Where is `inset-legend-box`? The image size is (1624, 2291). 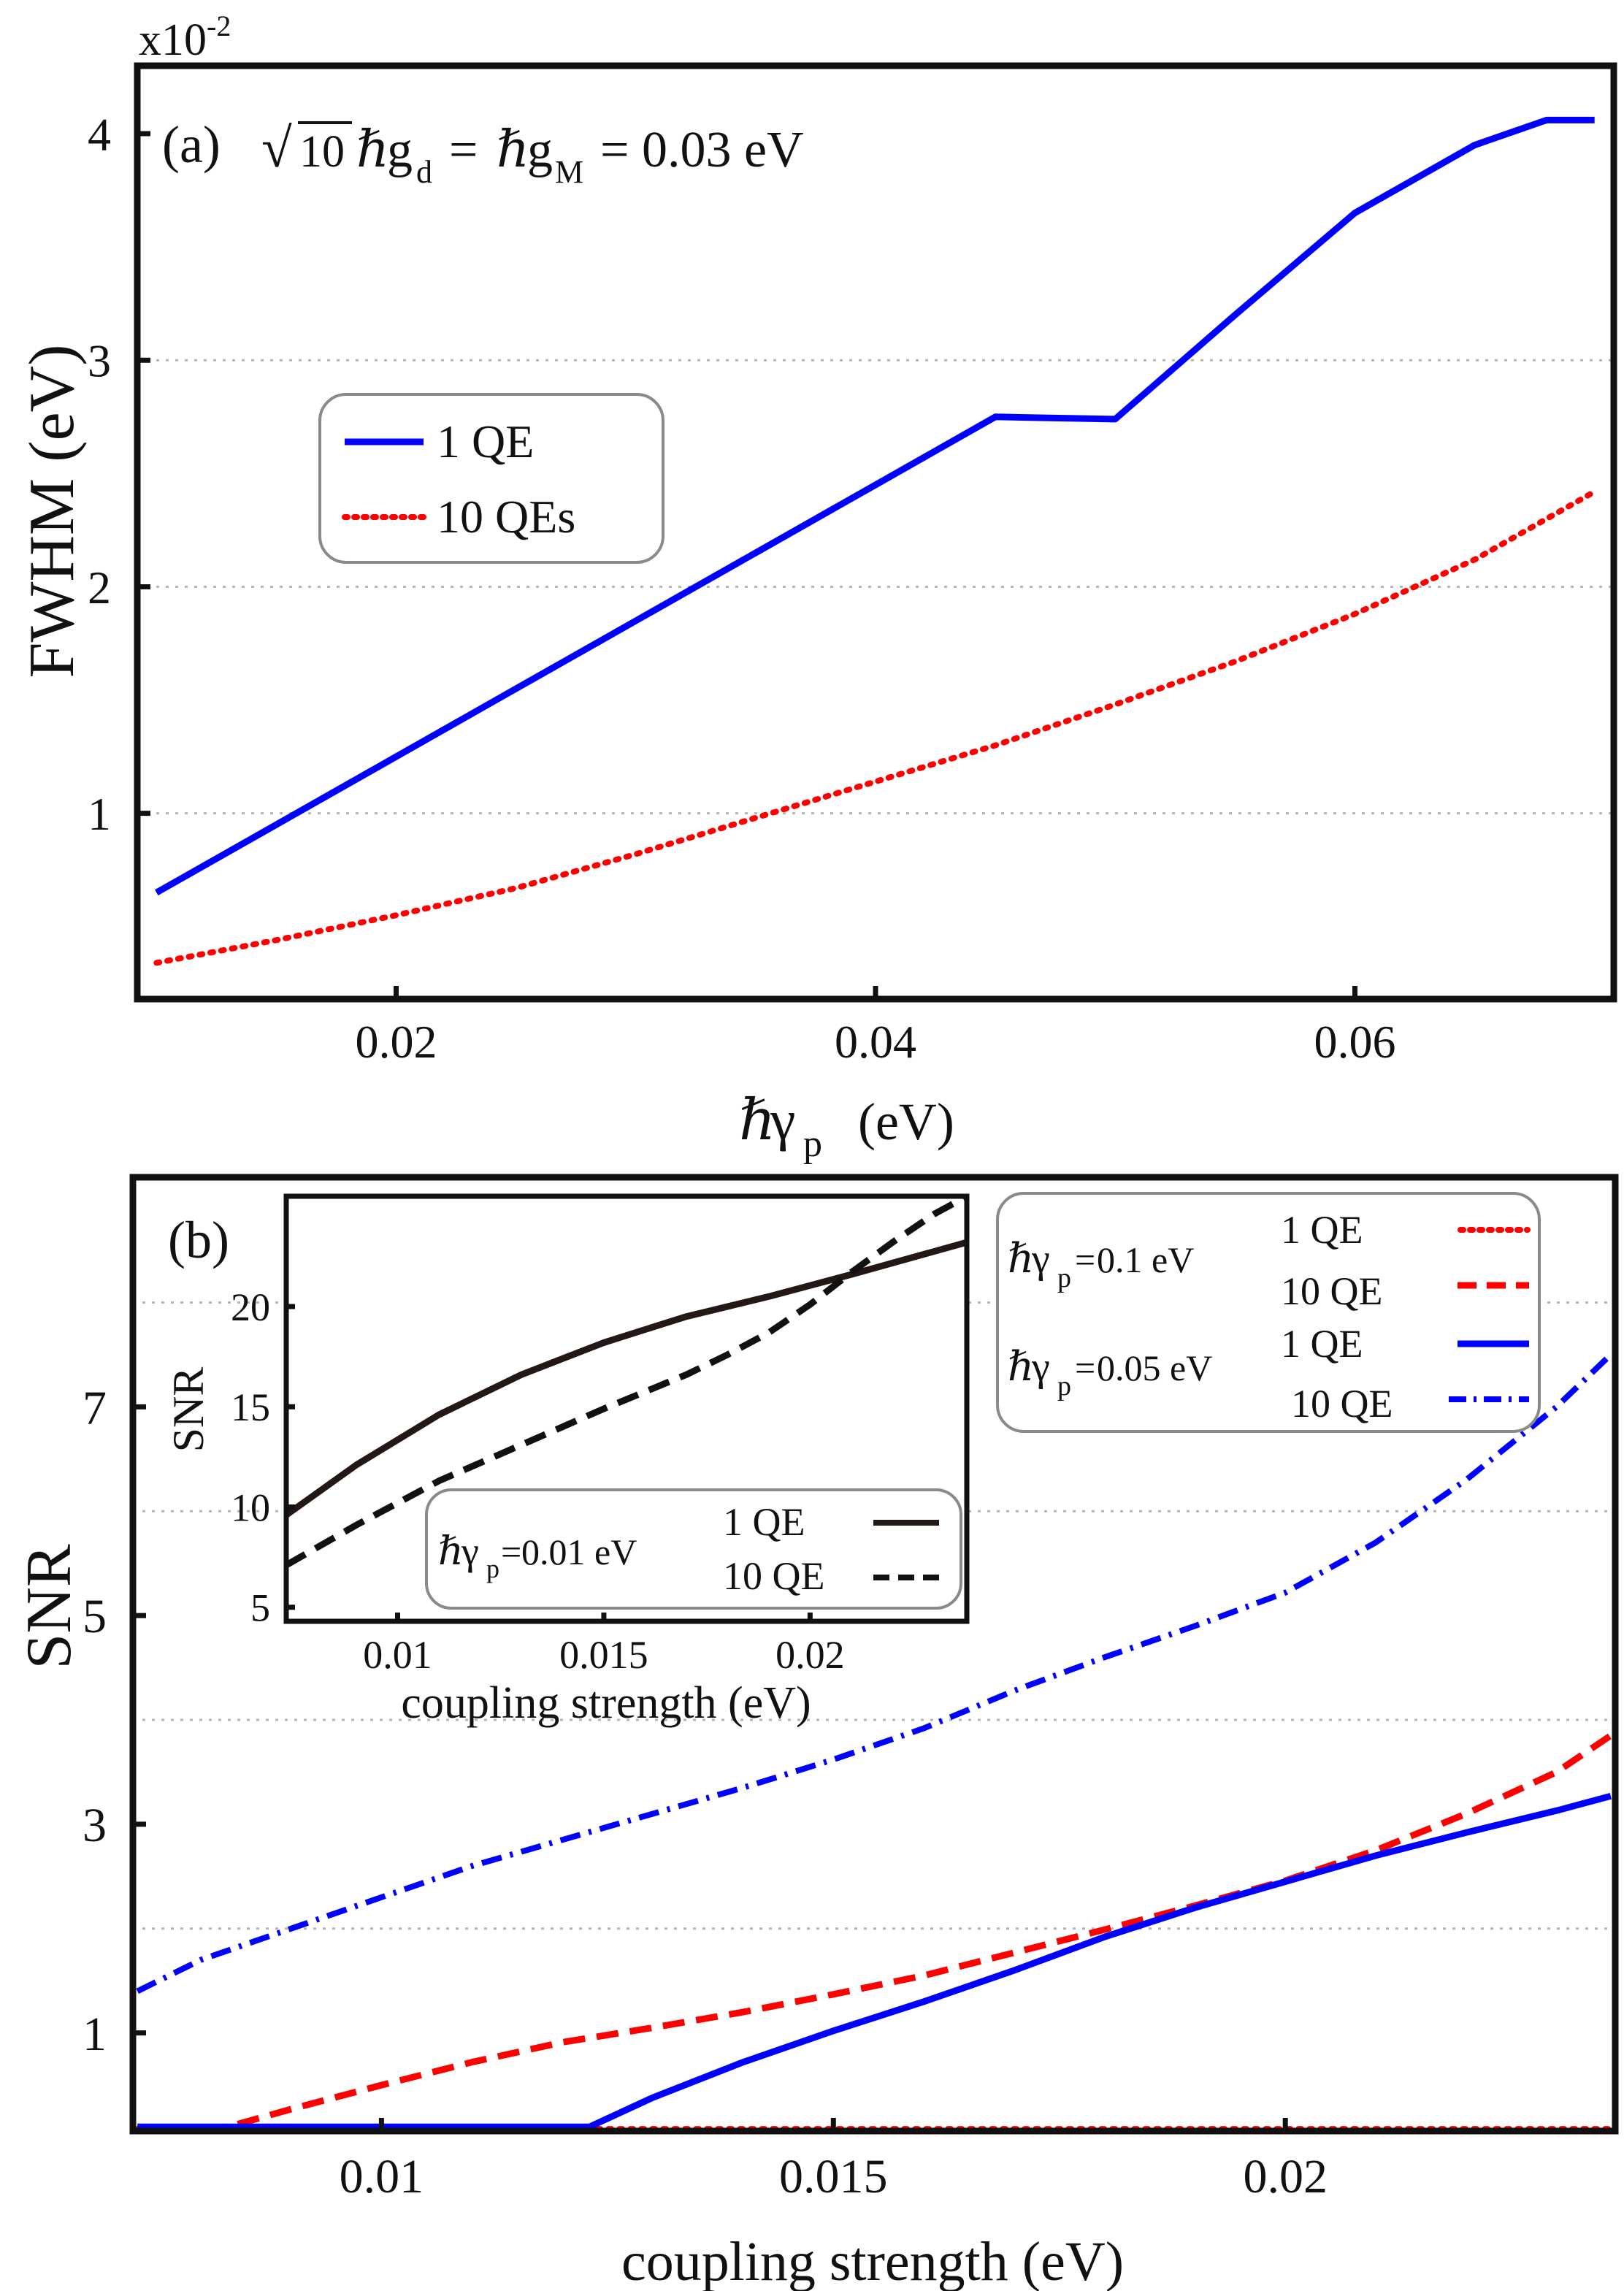 inset-legend-box is located at coordinates (694, 1549).